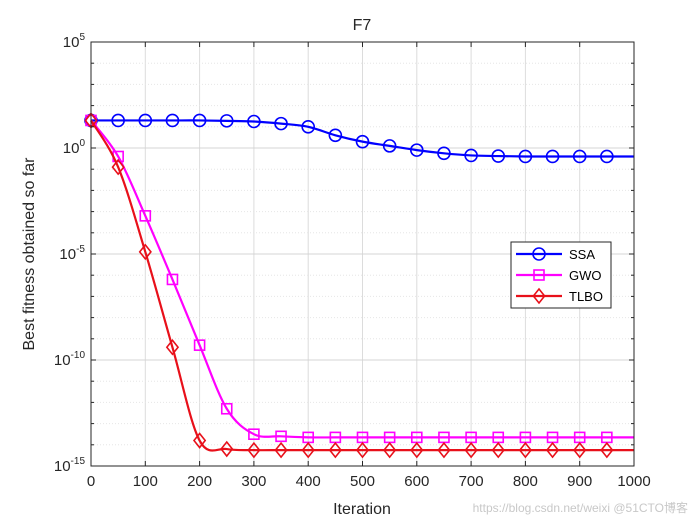 The image size is (700, 525). Describe the element at coordinates (582, 254) in the screenshot. I see `legend-label: SSA` at that location.